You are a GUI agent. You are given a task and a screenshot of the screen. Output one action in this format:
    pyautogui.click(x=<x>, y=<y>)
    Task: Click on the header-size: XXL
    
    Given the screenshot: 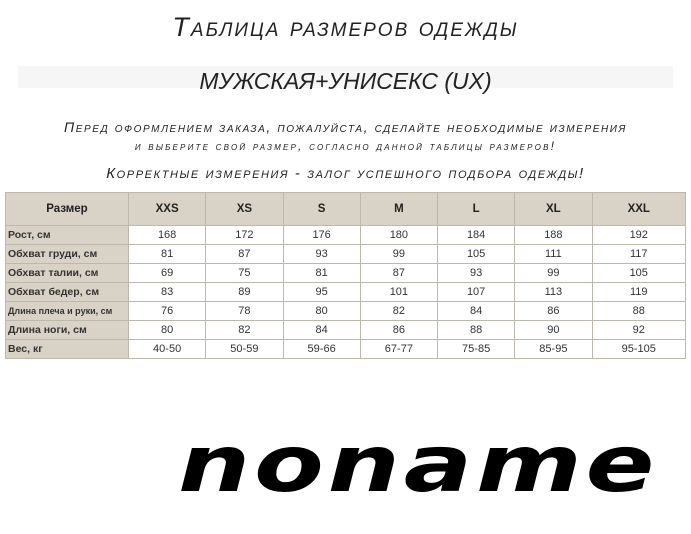 What is the action you would take?
    pyautogui.click(x=638, y=209)
    